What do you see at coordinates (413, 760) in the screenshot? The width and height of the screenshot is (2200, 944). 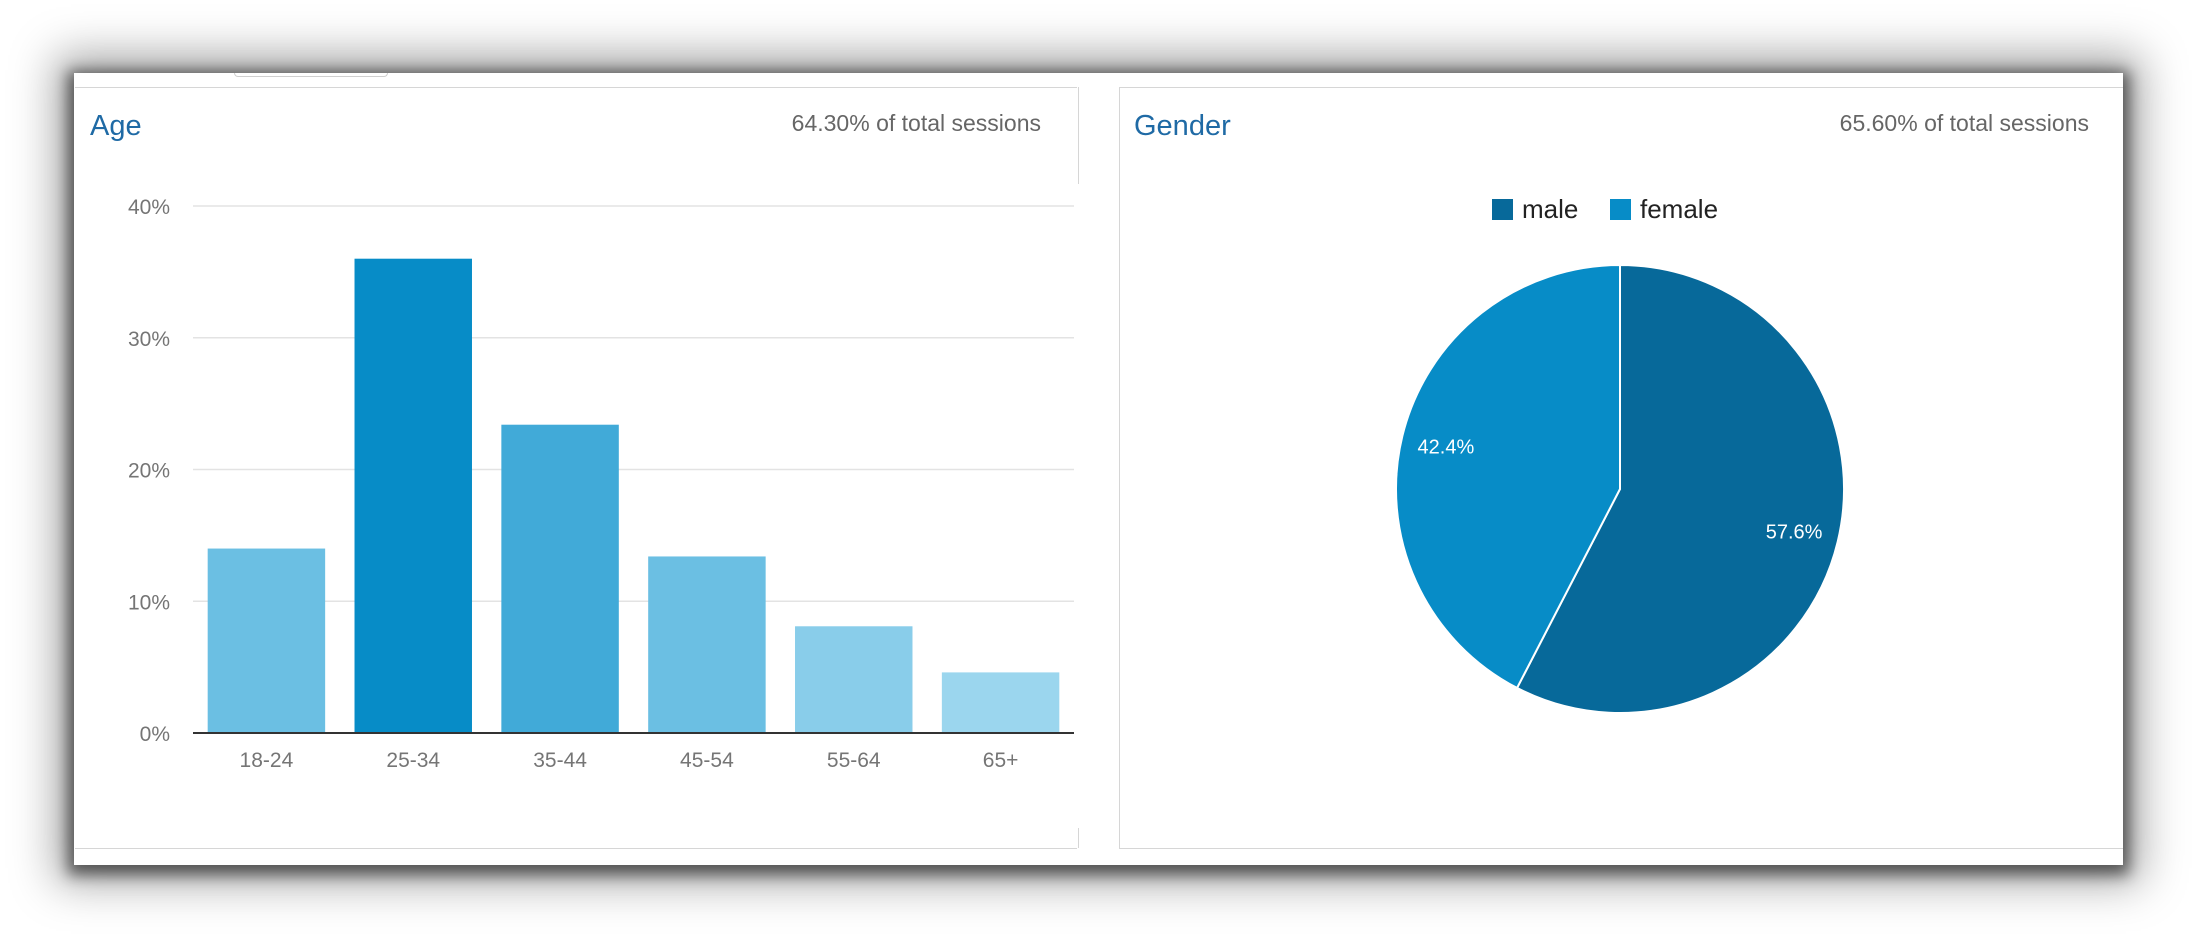 I see `x-tick-label: 25-34` at bounding box center [413, 760].